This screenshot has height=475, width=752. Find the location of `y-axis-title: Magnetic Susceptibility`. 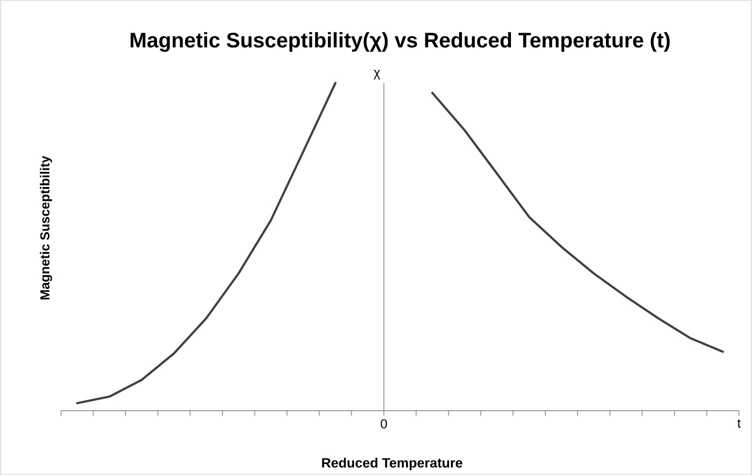

y-axis-title: Magnetic Susceptibility is located at coordinates (46, 228).